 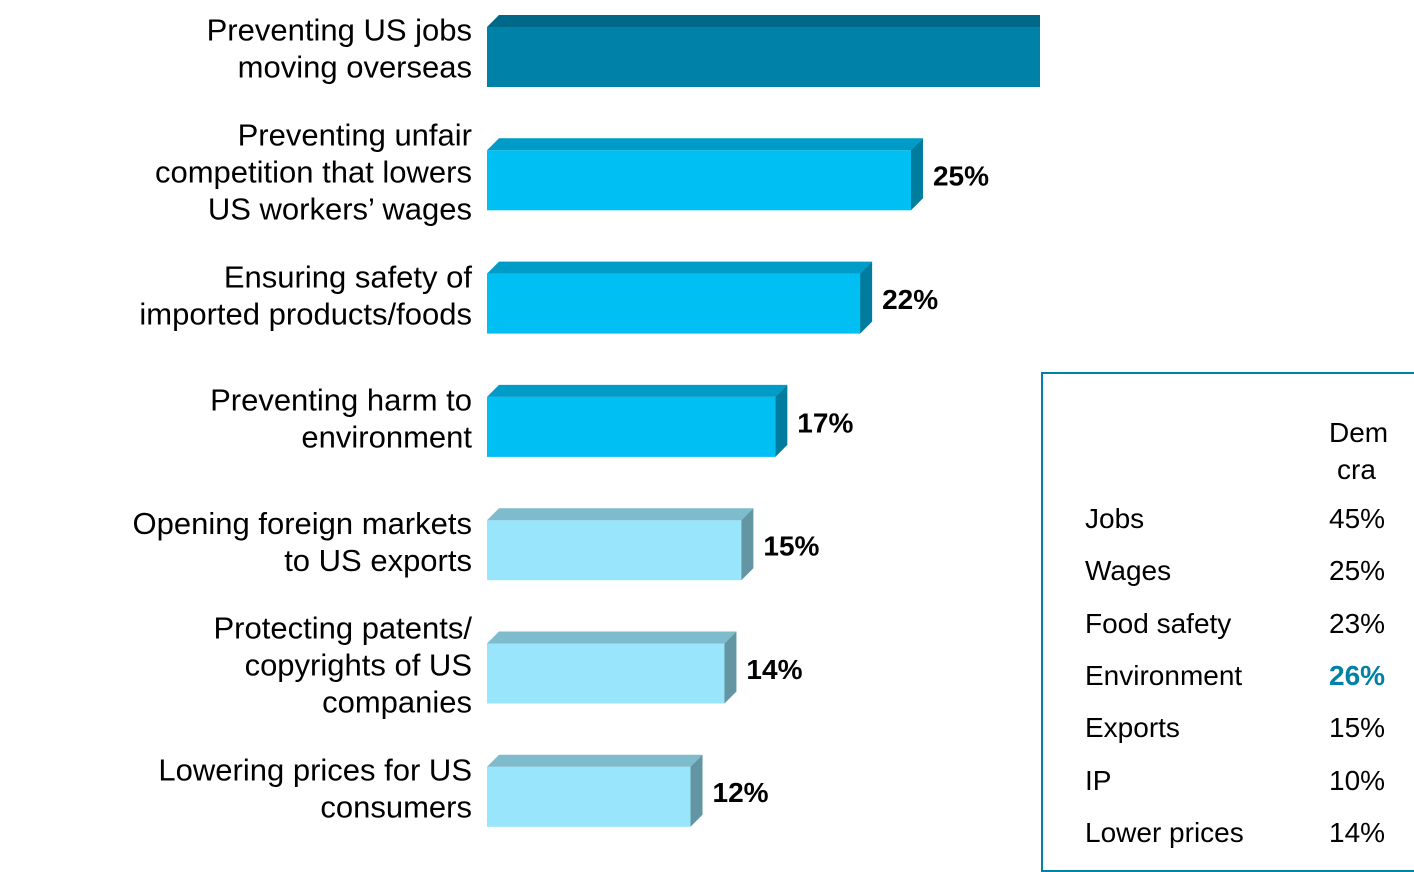 I want to click on table-header: Dem cra, so click(x=1358, y=451).